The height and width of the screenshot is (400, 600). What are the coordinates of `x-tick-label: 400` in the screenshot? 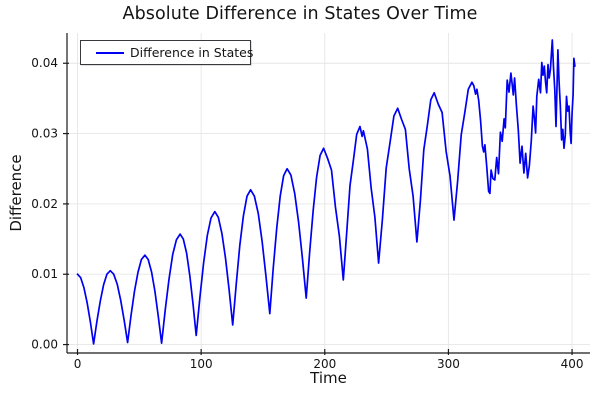 It's located at (572, 364).